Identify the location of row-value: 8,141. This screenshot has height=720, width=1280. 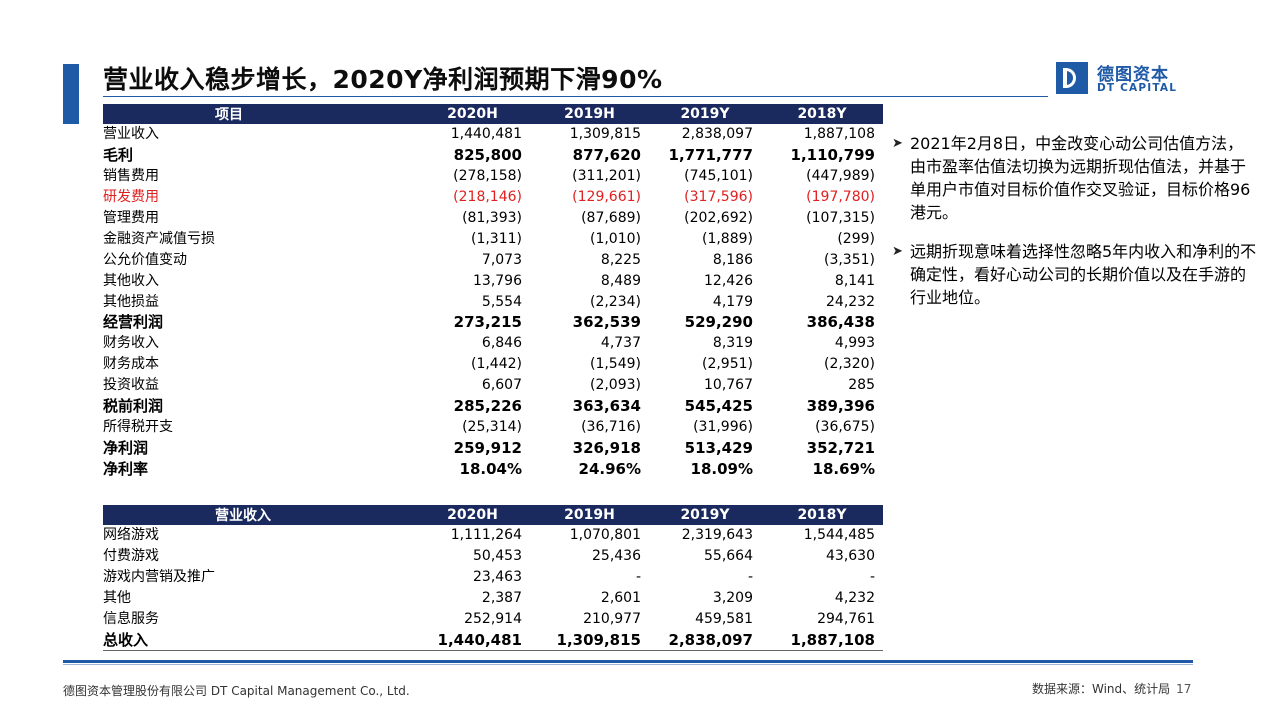
(854, 280).